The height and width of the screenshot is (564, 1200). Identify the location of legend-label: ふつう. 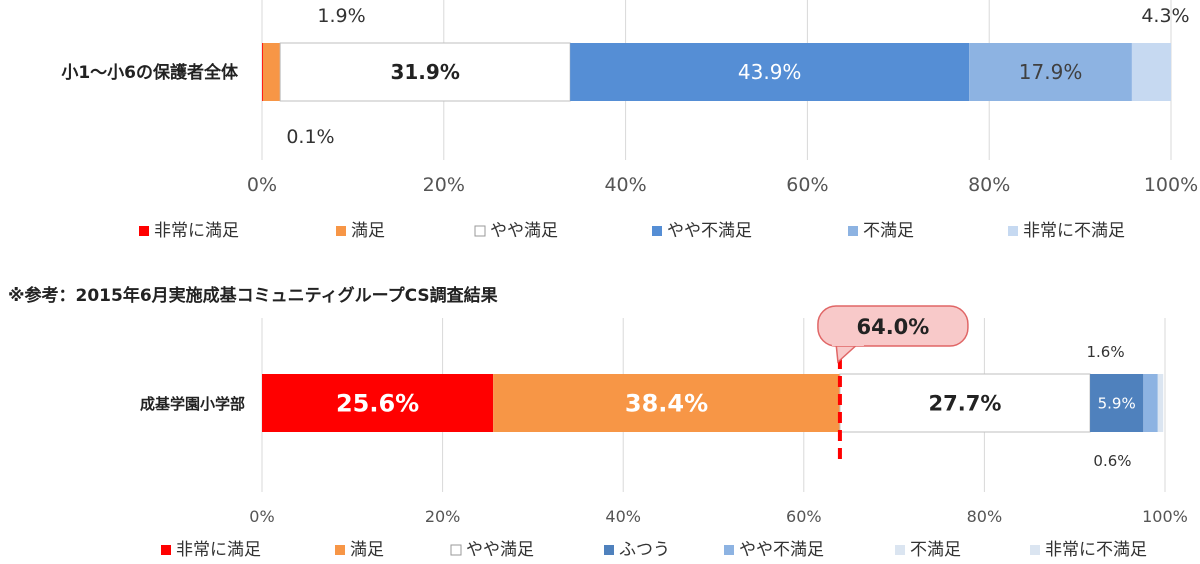
(644, 550).